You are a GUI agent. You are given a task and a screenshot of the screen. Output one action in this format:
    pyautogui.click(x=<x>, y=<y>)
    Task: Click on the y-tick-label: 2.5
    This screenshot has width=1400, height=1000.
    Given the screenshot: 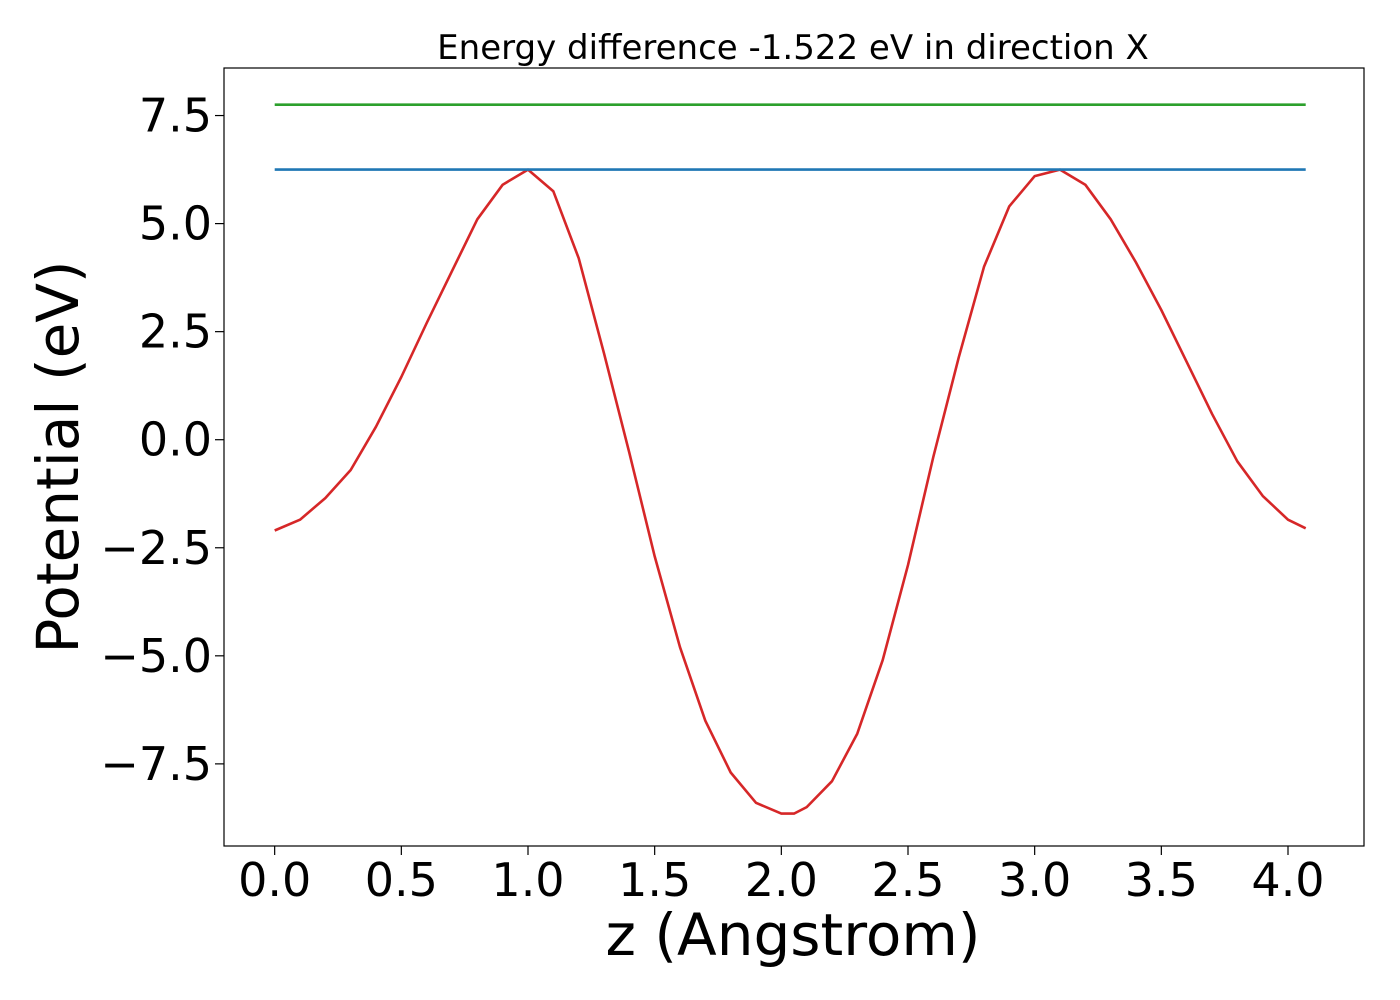 What is the action you would take?
    pyautogui.click(x=175, y=332)
    